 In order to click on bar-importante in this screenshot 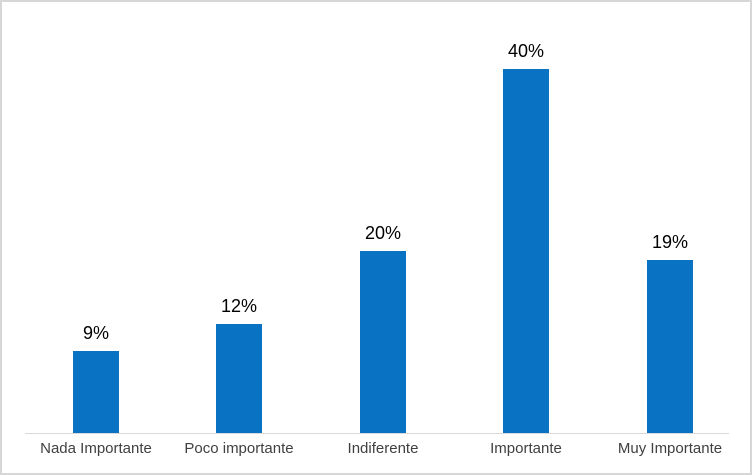, I will do `click(526, 251)`.